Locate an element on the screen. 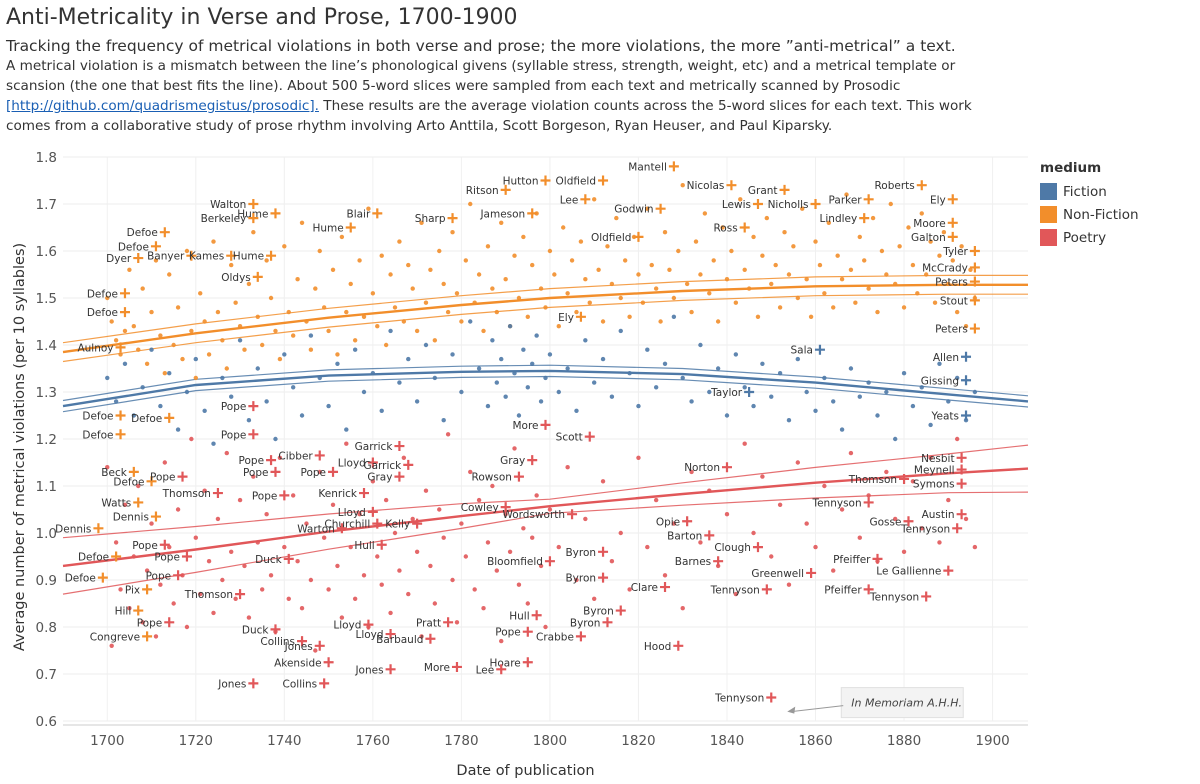  point-label: Churchill is located at coordinates (347, 525).